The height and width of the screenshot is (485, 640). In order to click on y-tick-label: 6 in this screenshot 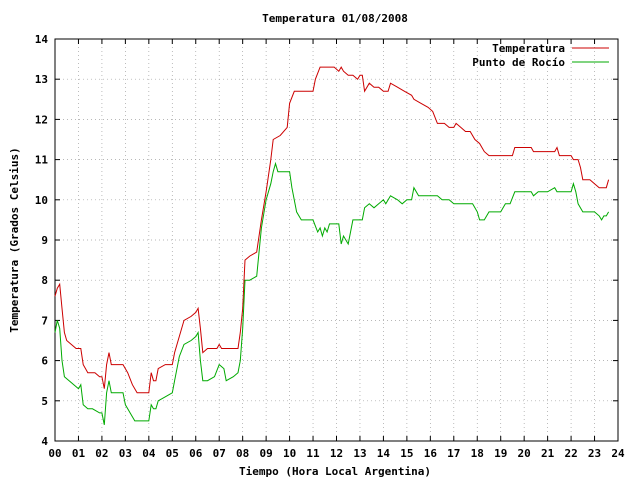, I will do `click(44, 361)`.